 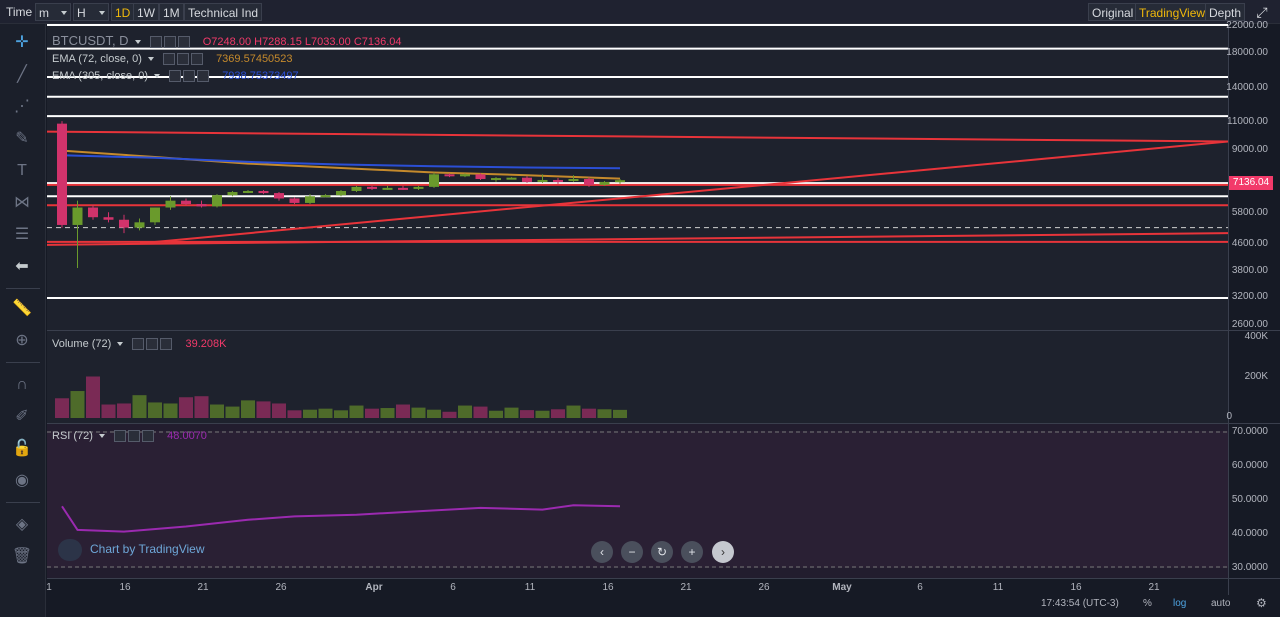 What do you see at coordinates (1147, 603) in the screenshot?
I see `percent-toggle: %` at bounding box center [1147, 603].